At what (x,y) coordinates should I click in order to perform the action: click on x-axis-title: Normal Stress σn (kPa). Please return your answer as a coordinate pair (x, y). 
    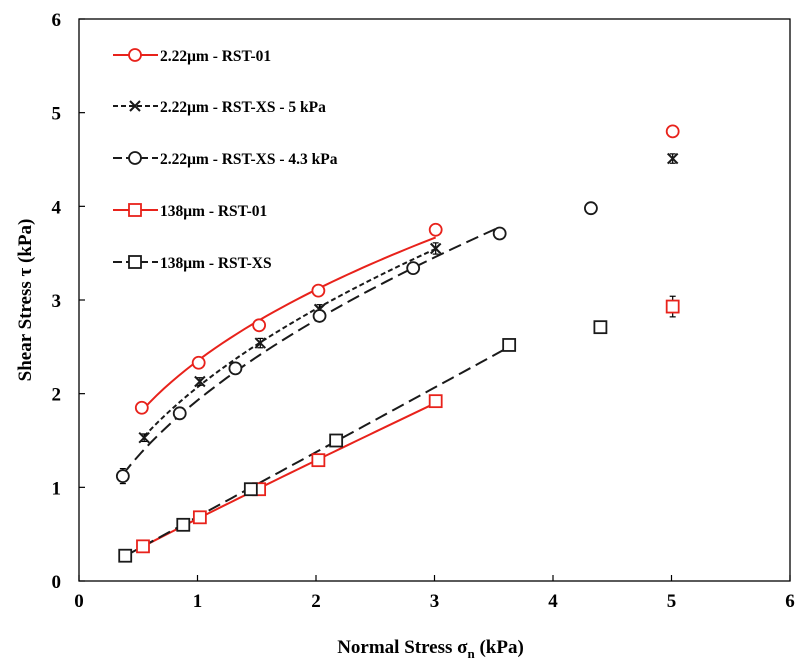
    Looking at the image, I should click on (430, 649).